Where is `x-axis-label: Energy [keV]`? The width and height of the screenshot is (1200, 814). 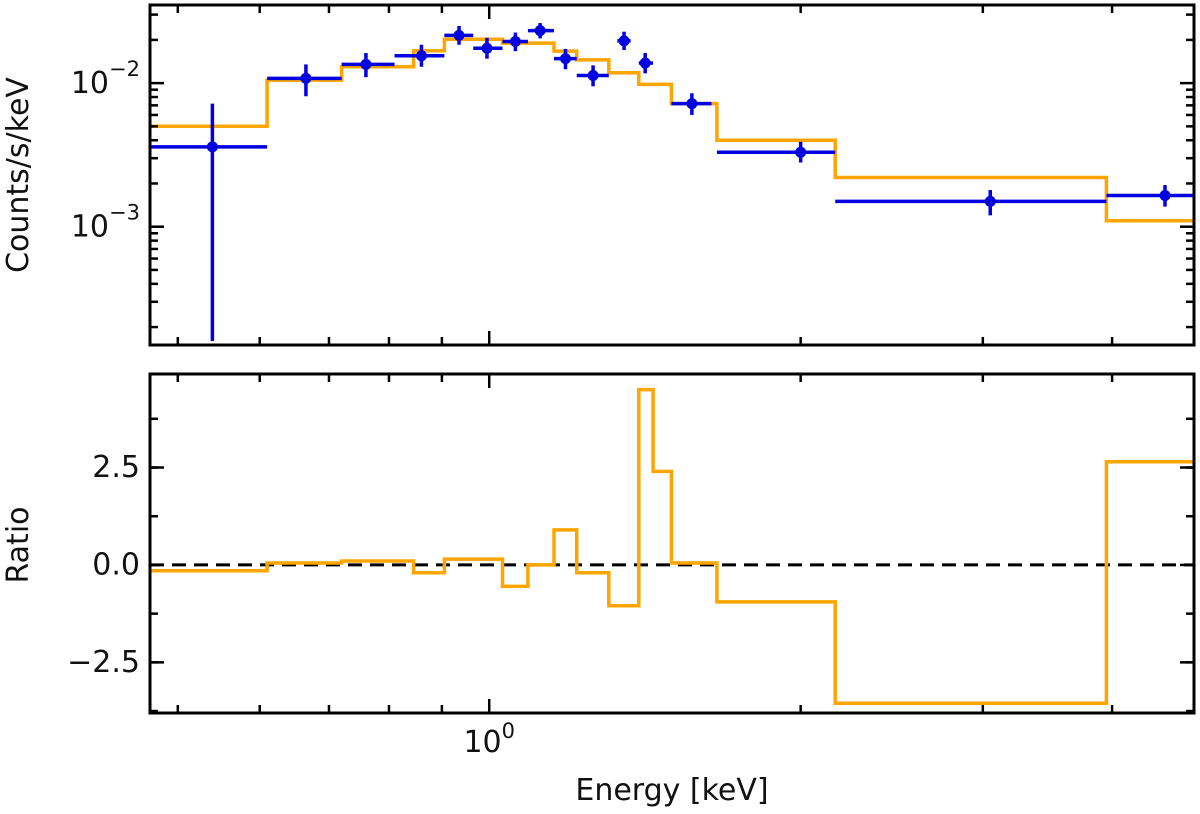 x-axis-label: Energy [keV] is located at coordinates (671, 790).